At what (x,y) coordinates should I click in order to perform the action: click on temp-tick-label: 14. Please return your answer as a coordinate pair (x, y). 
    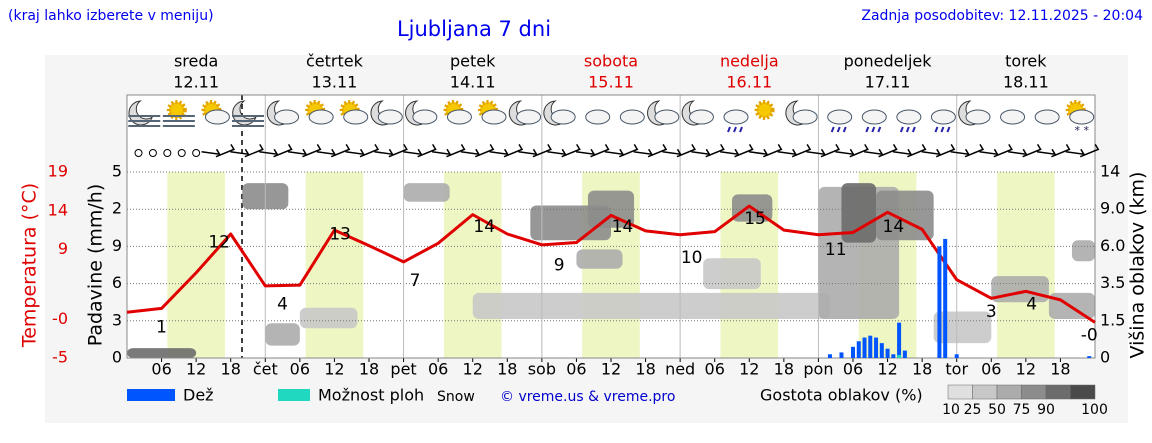
    Looking at the image, I should click on (58, 209).